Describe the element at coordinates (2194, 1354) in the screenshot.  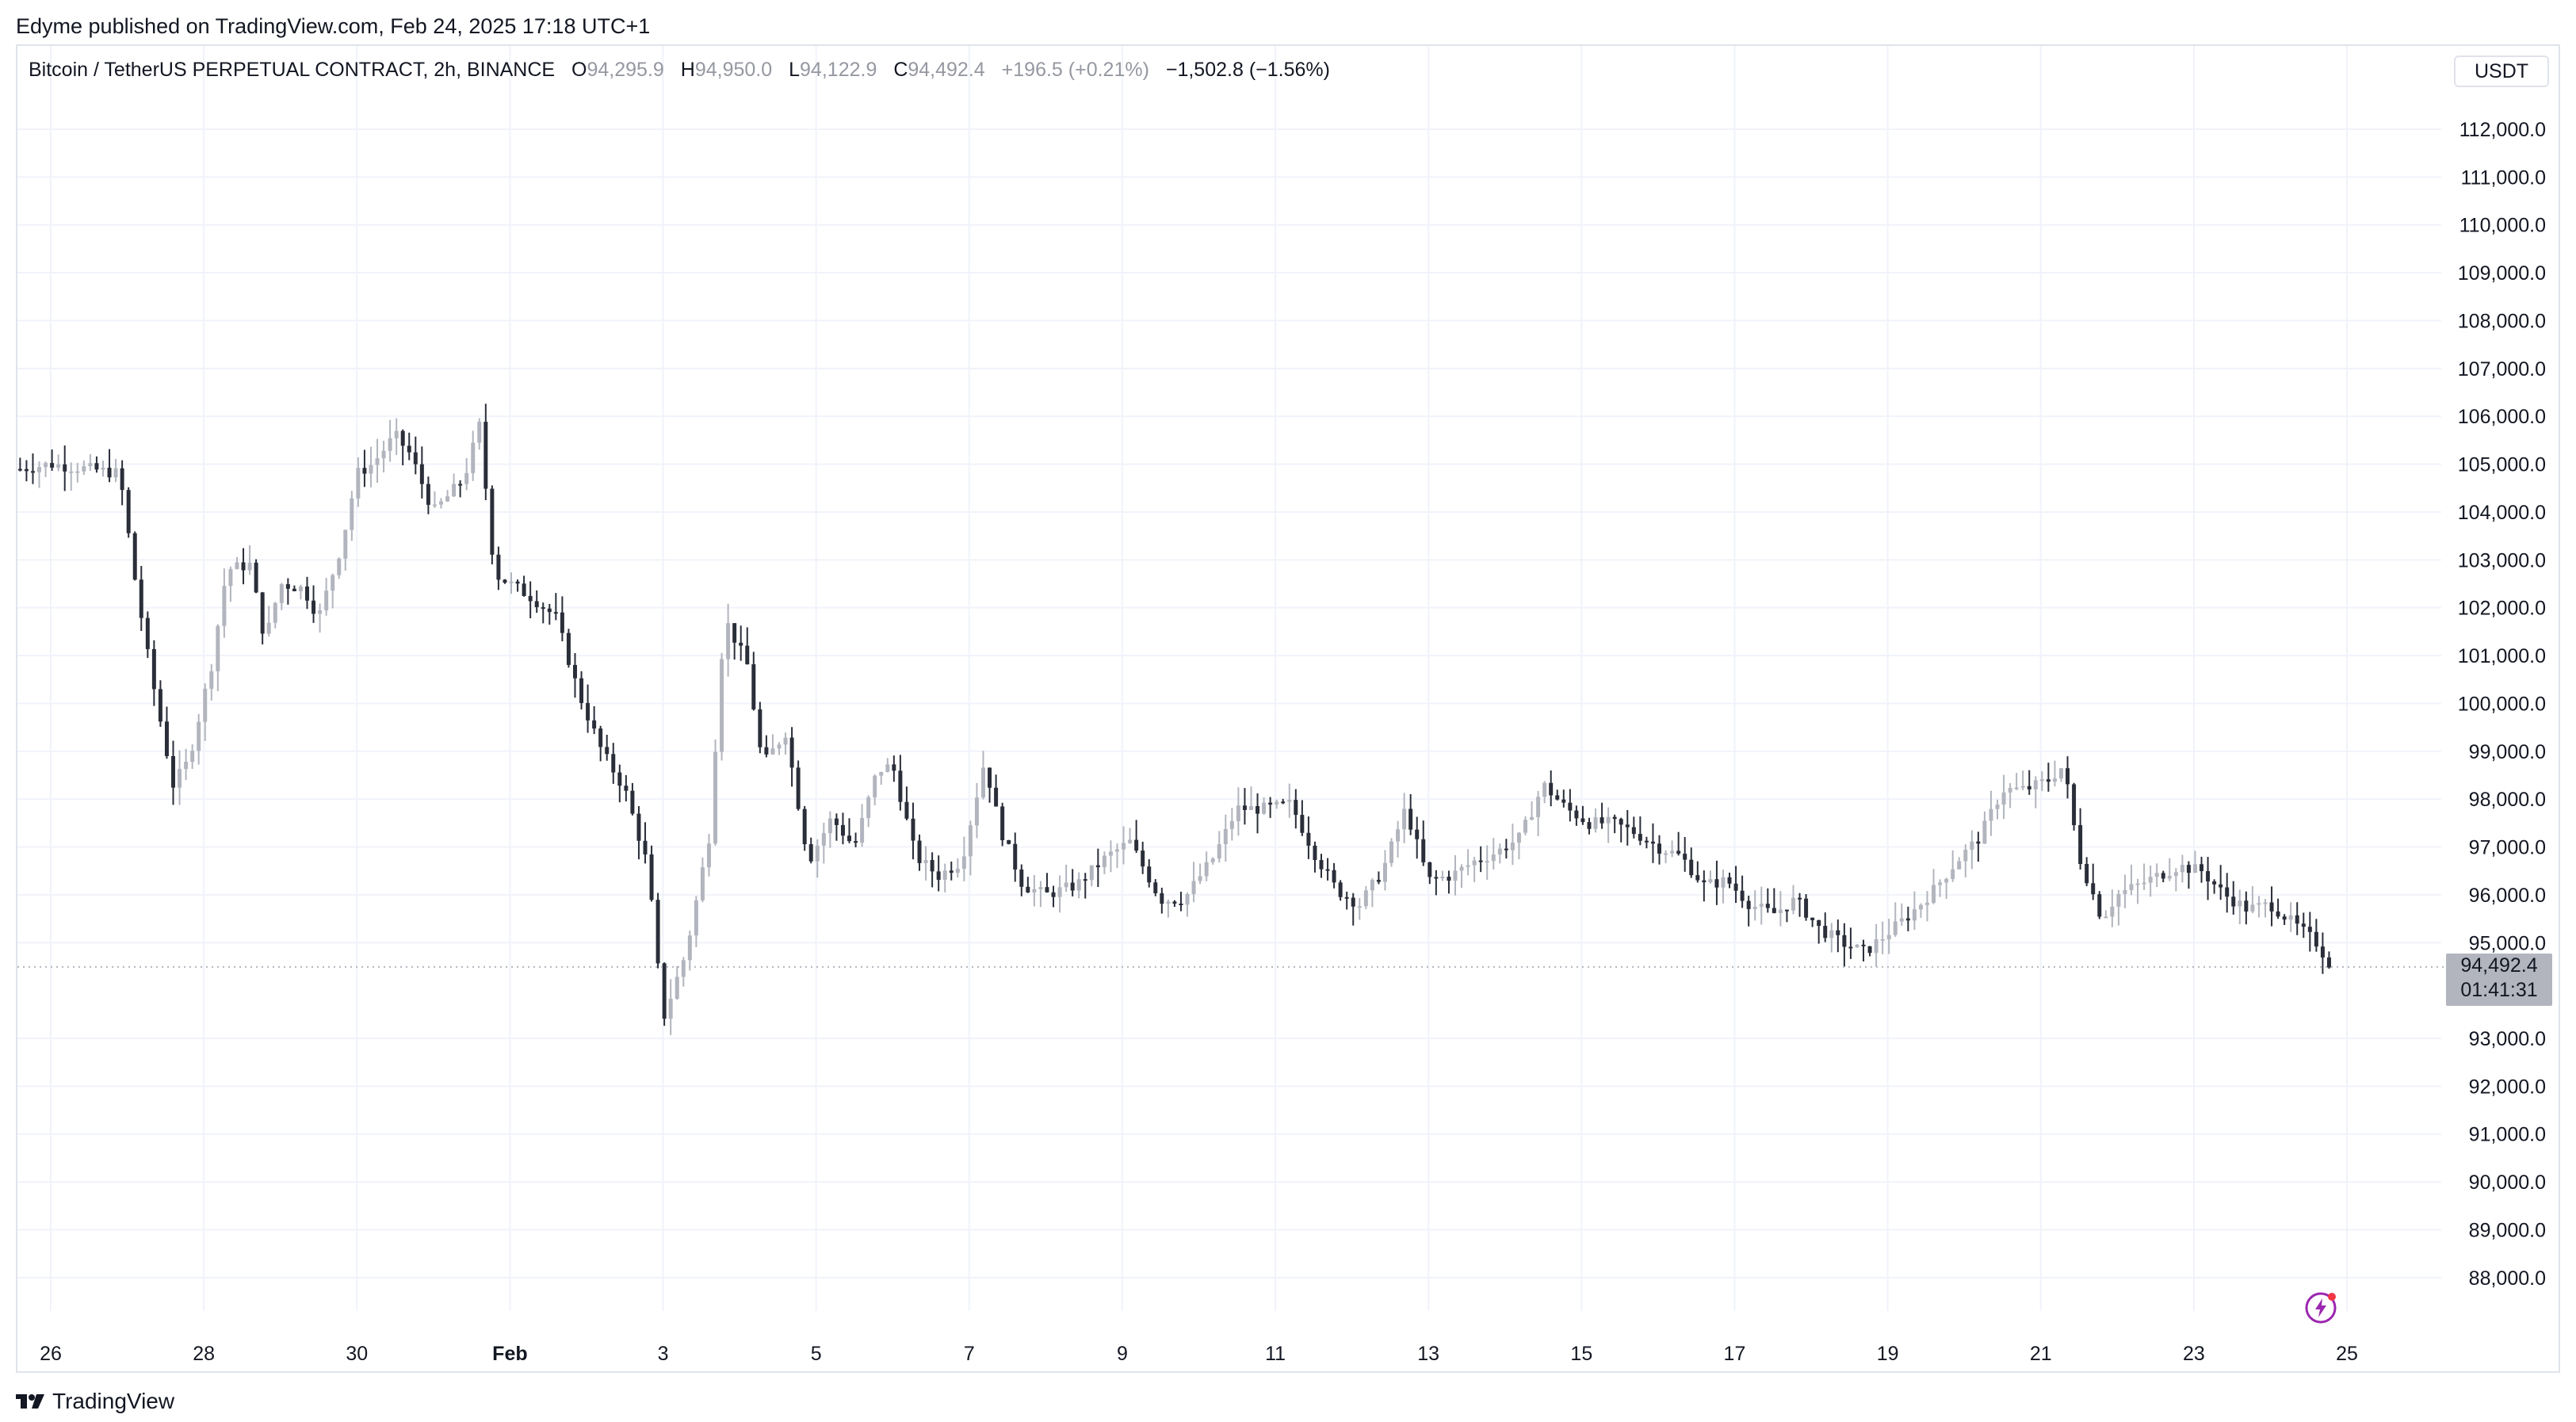
I see `x-tick-label: 23` at that location.